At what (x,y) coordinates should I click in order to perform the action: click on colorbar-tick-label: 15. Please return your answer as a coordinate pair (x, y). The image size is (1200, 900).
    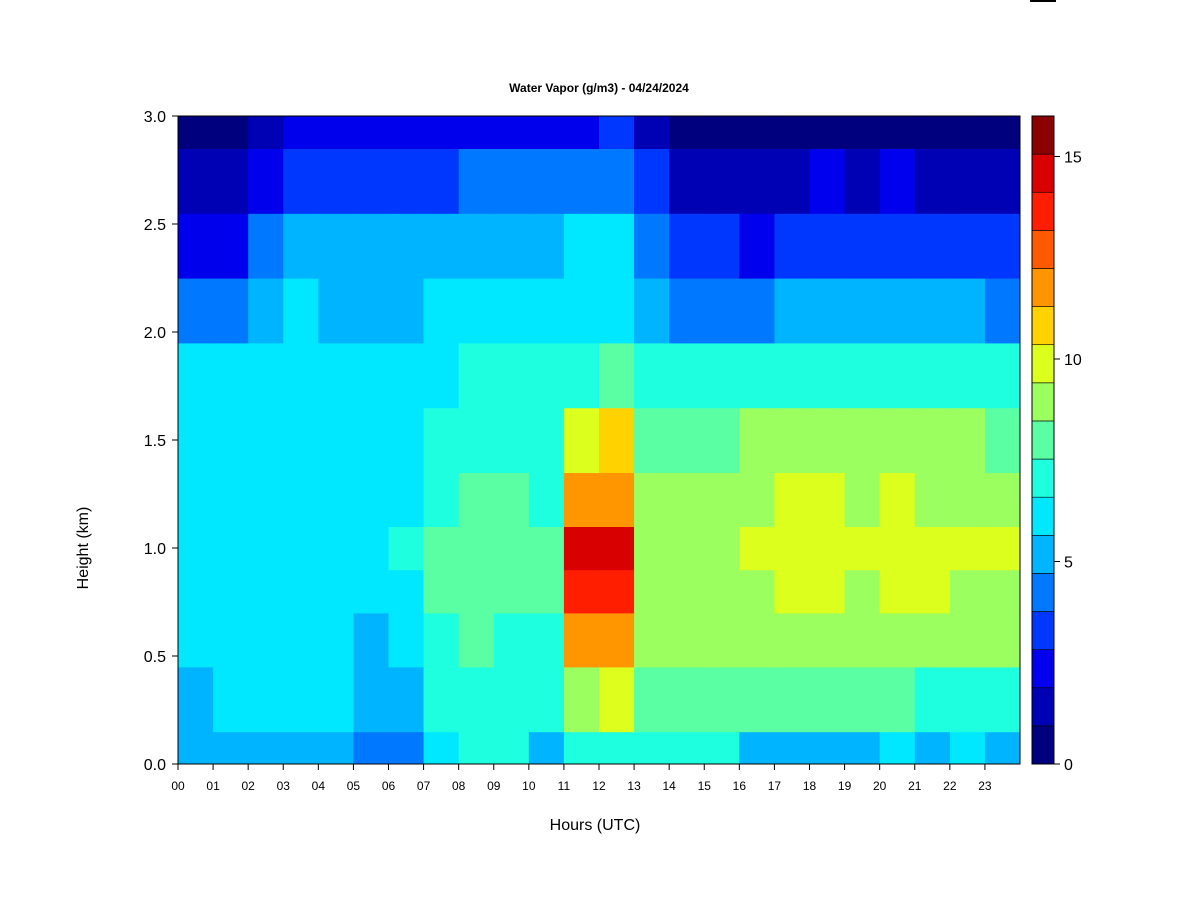
    Looking at the image, I should click on (1073, 158).